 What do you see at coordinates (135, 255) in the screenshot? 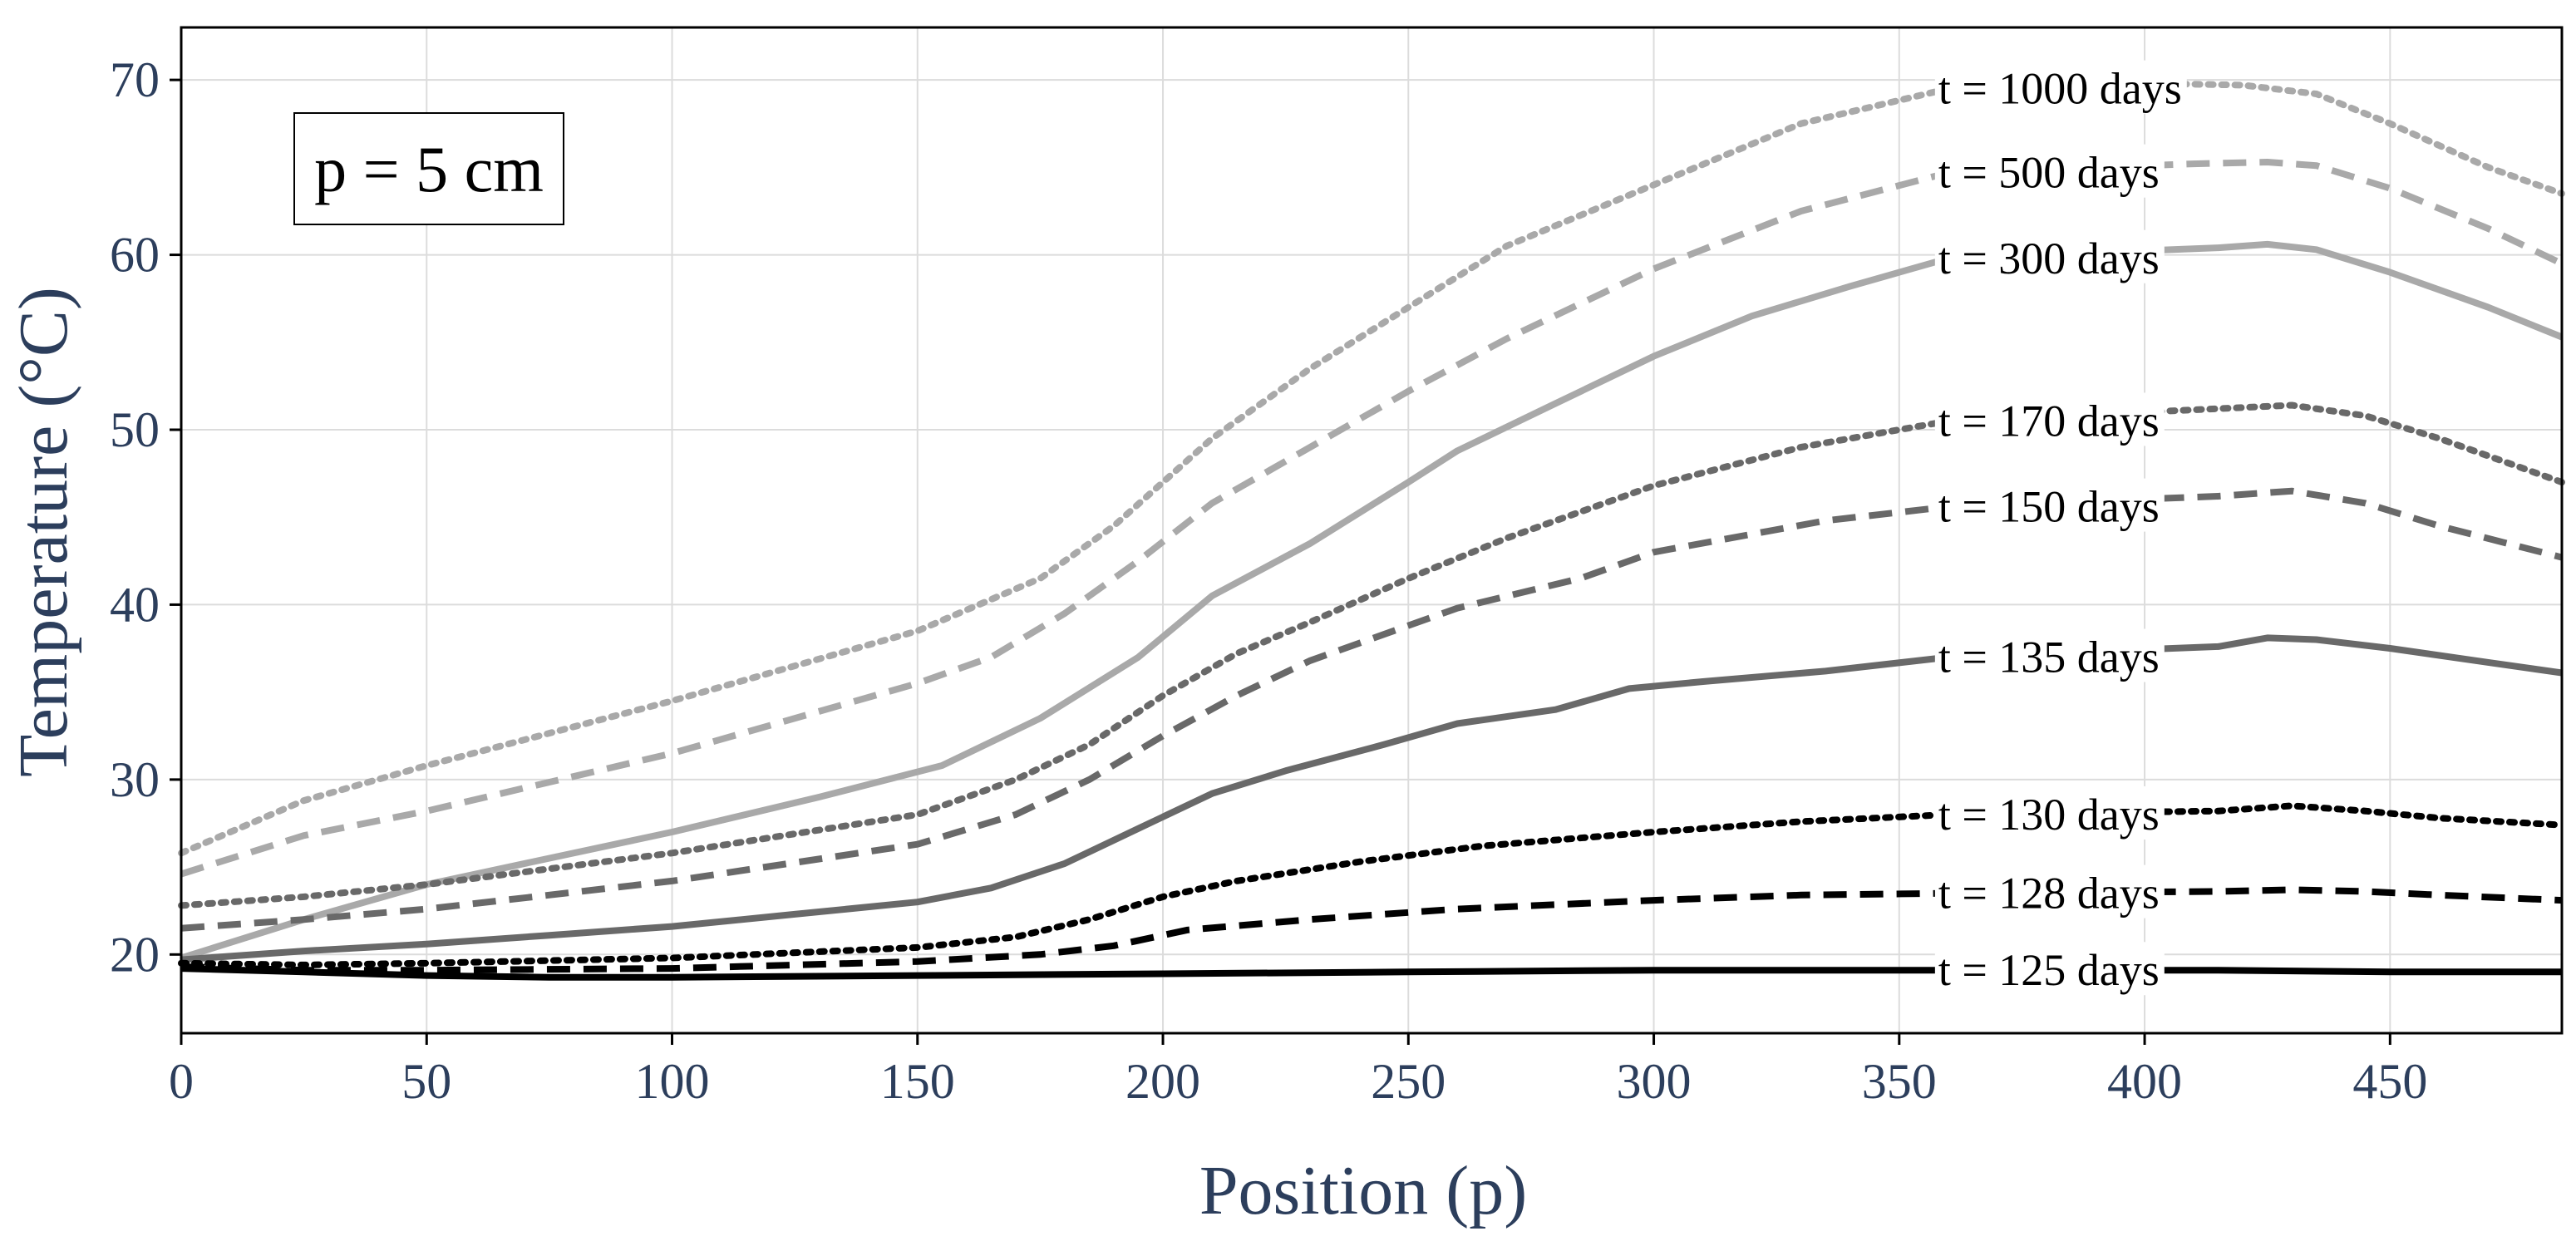
I see `y-tick-label: 60` at bounding box center [135, 255].